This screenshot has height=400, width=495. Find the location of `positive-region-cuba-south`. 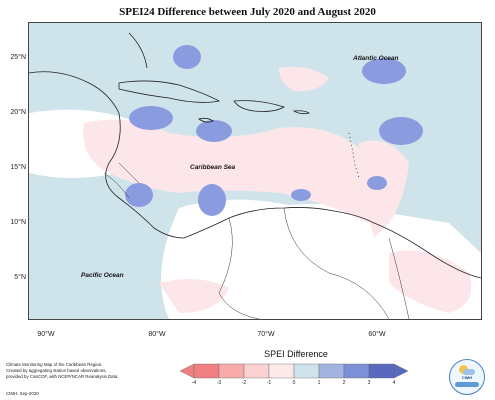

positive-region-cuba-south is located at coordinates (151, 118).